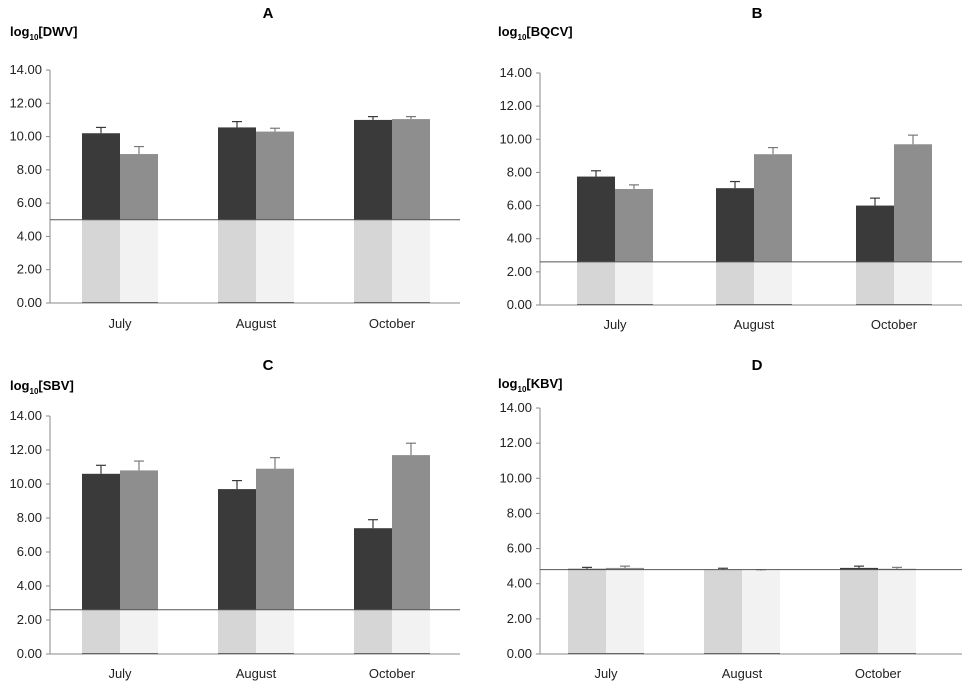  What do you see at coordinates (268, 365) in the screenshot?
I see `panel-letter: C` at bounding box center [268, 365].